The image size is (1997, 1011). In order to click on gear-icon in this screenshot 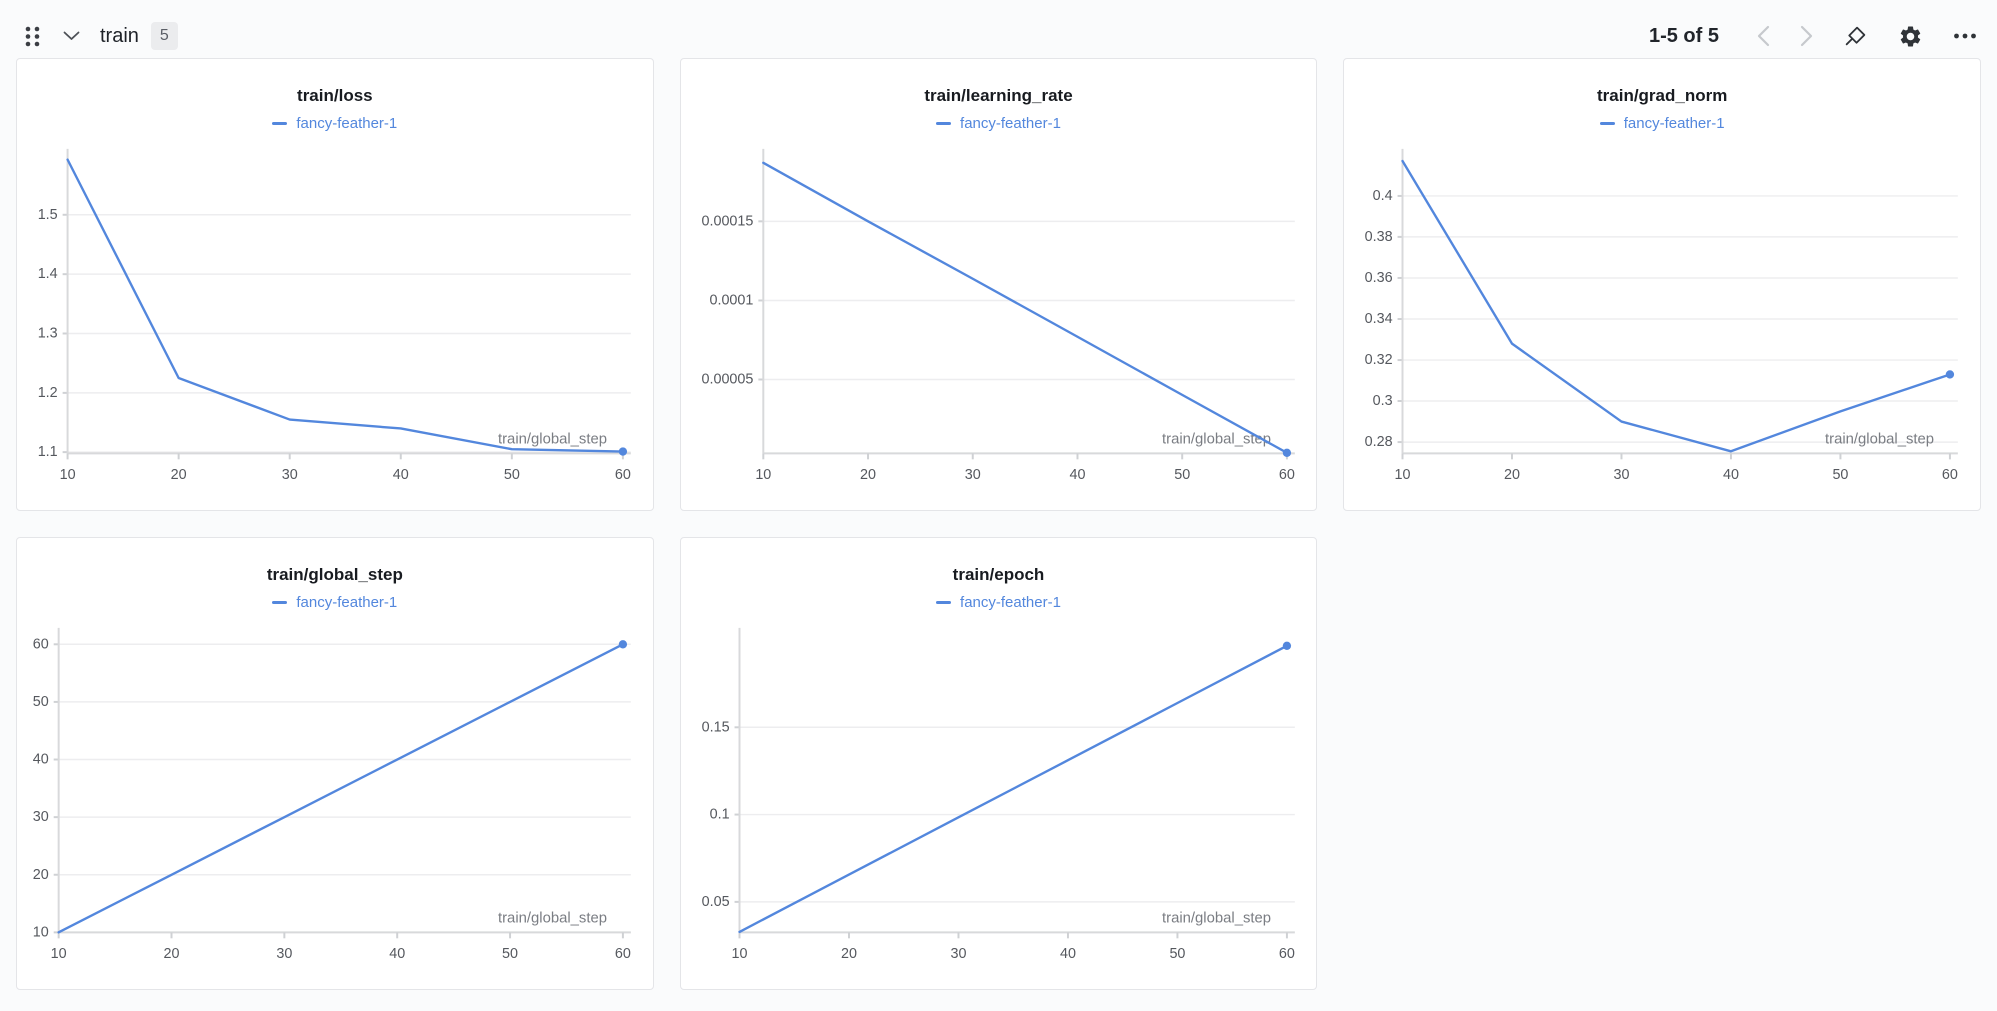, I will do `click(1910, 36)`.